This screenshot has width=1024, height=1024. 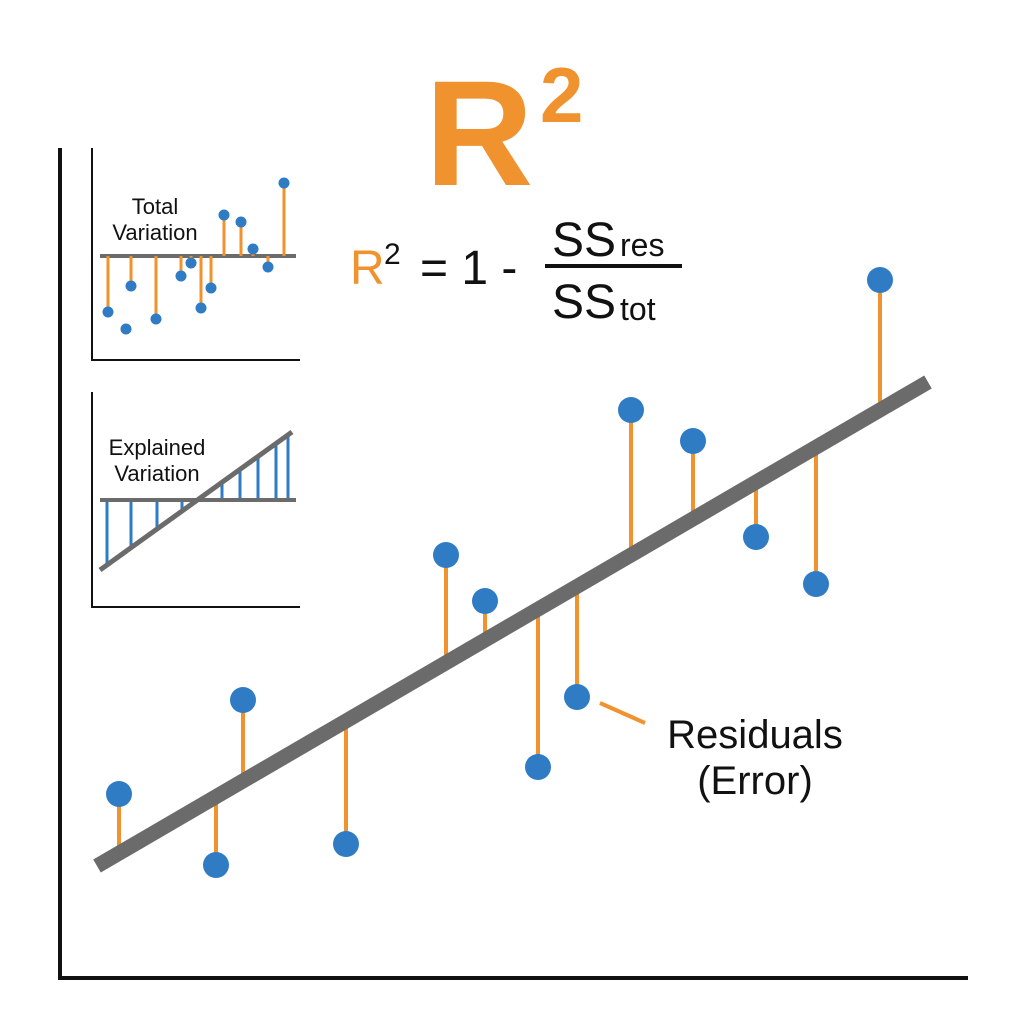 I want to click on title-exponent: 2, so click(x=561, y=95).